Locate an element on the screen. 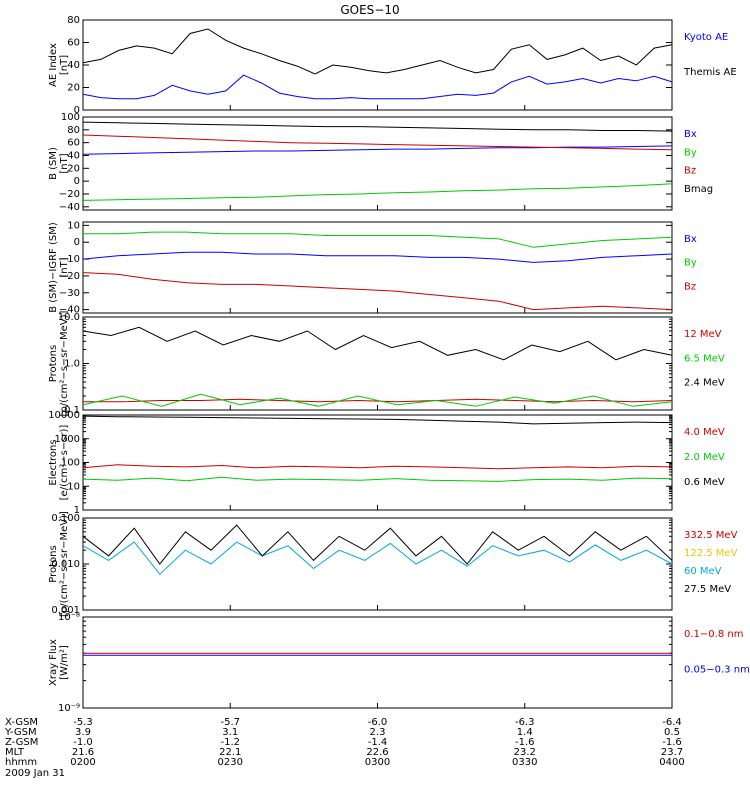 This screenshot has width=750, height=804. series-line-27.5 MeV is located at coordinates (377, 544).